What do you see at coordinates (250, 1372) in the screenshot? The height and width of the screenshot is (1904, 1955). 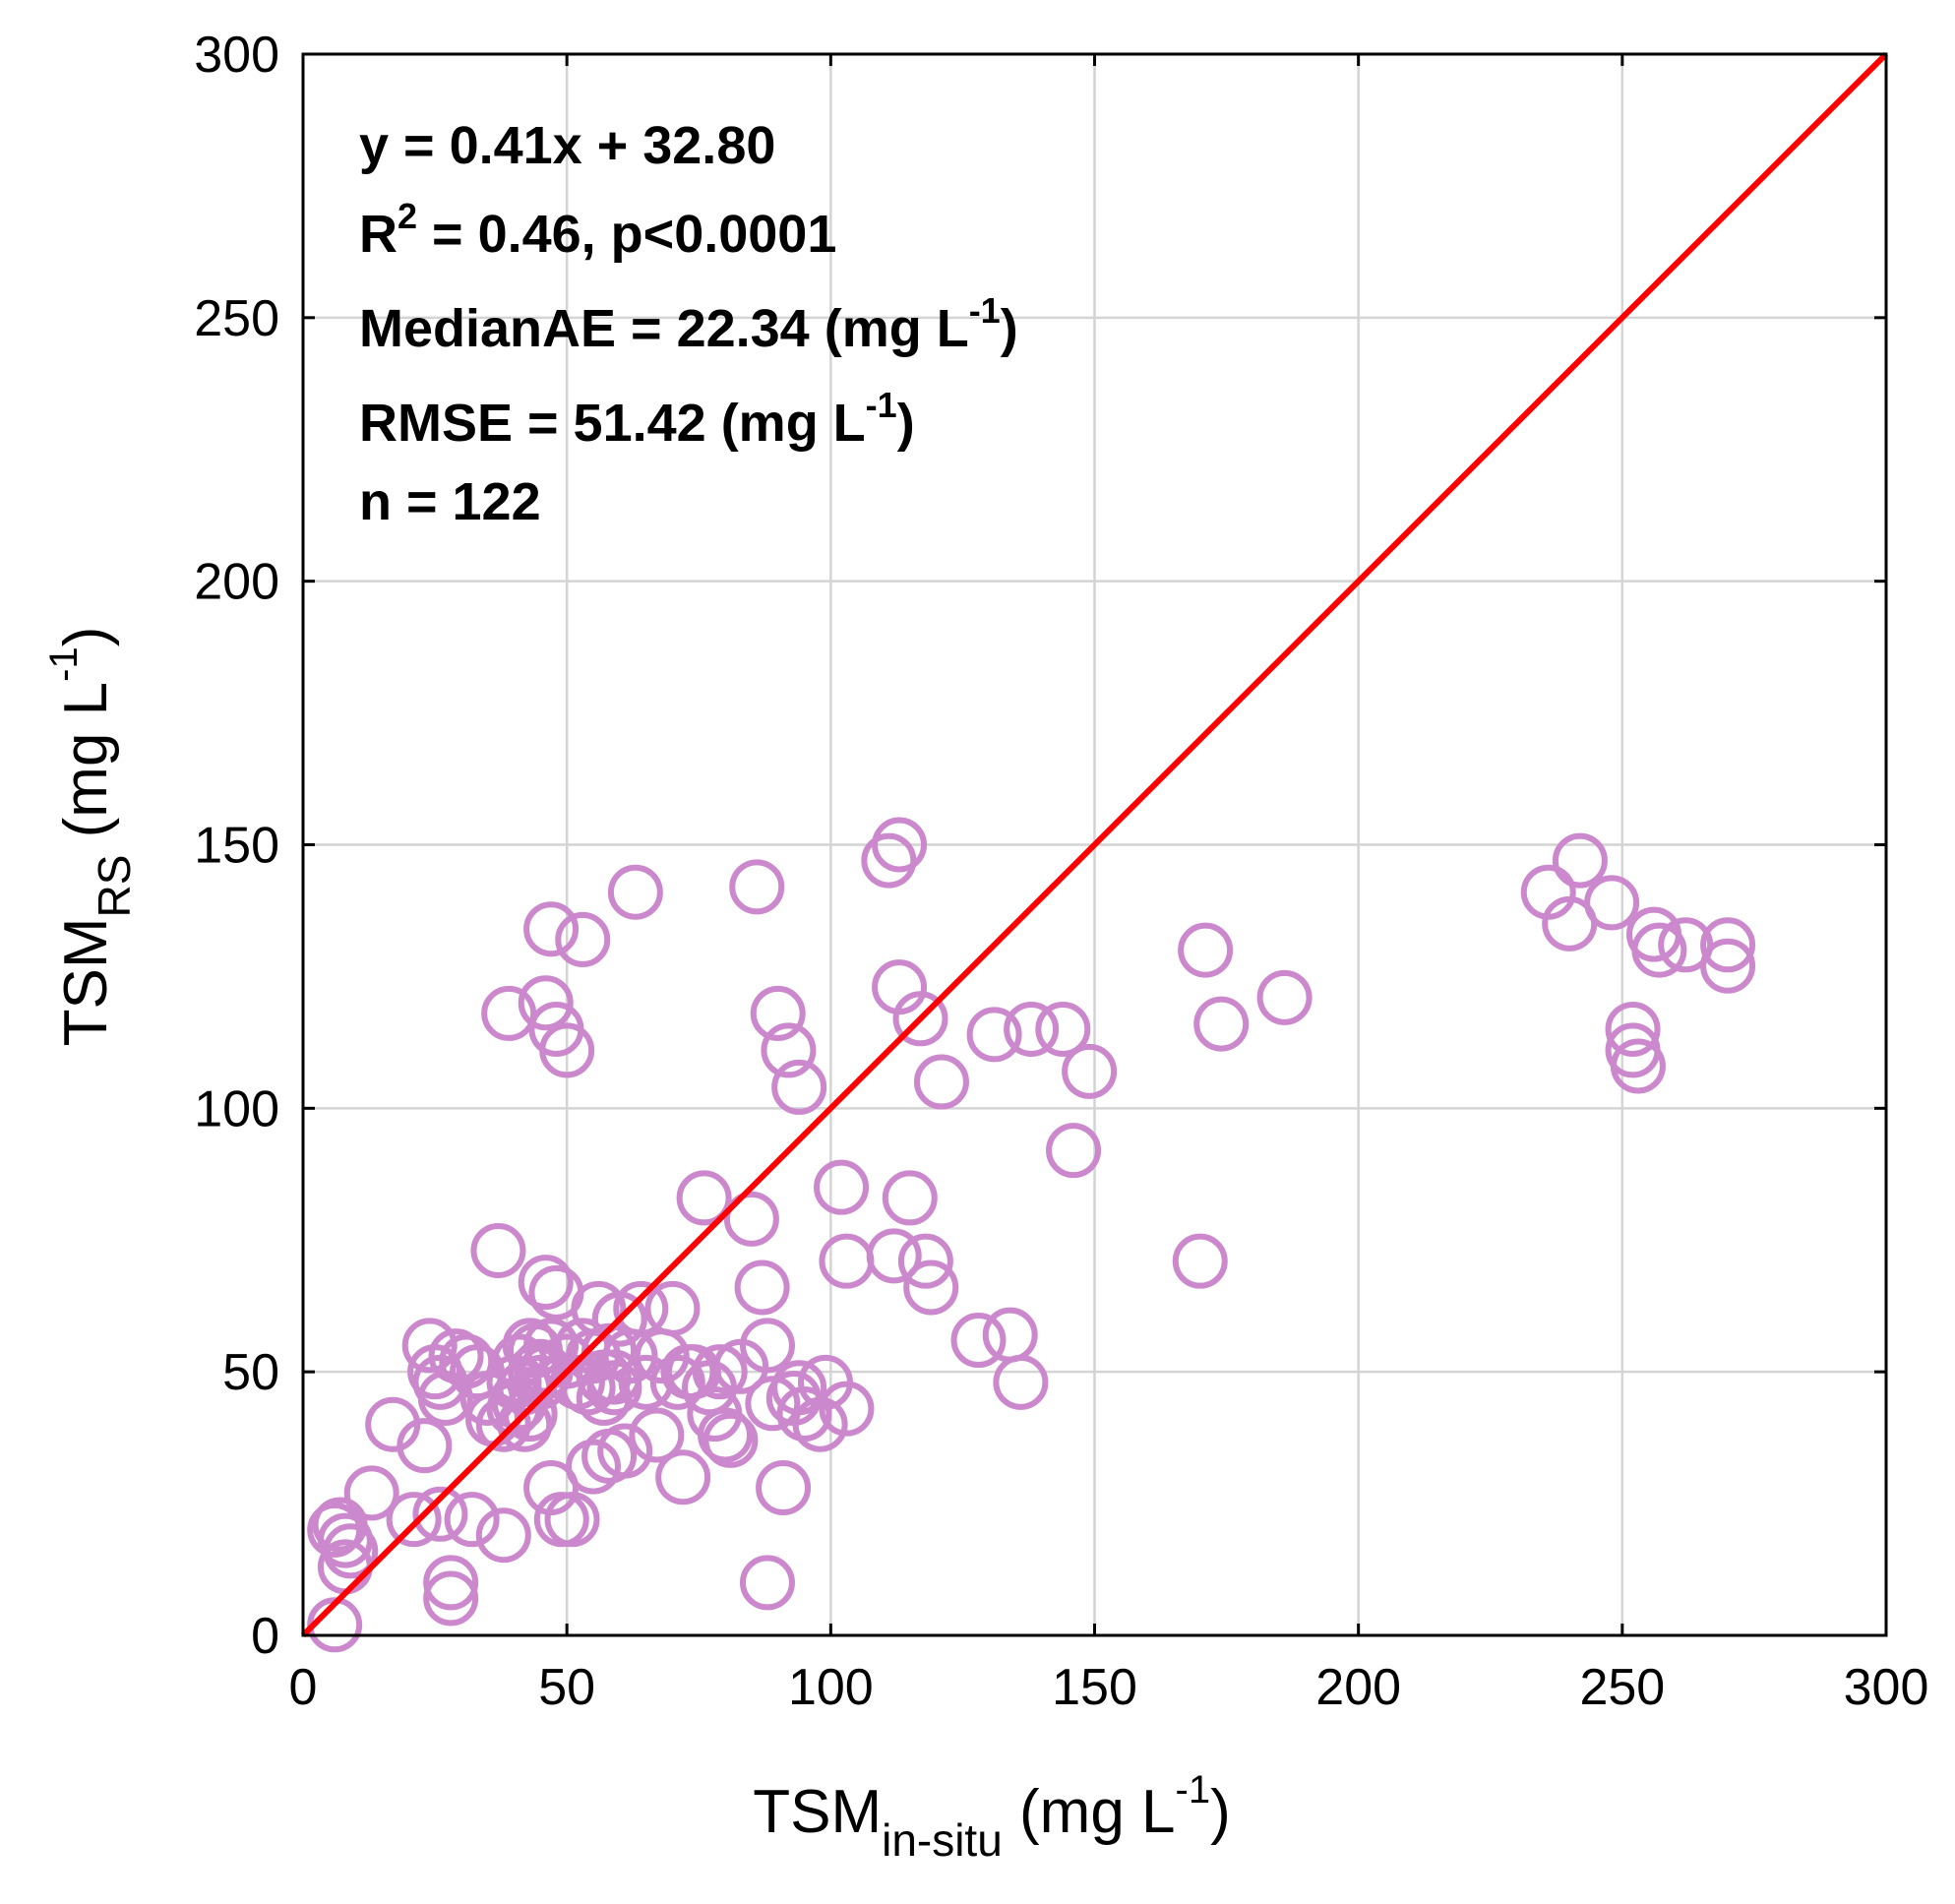 I see `y-tick-label: 50` at bounding box center [250, 1372].